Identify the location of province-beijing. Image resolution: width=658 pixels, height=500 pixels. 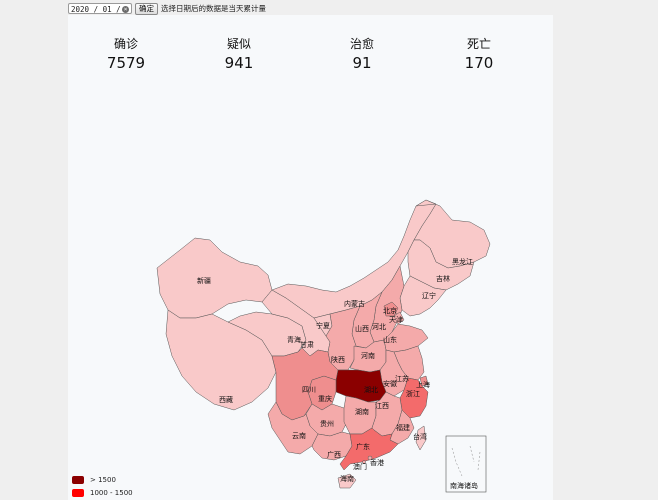
(391, 309).